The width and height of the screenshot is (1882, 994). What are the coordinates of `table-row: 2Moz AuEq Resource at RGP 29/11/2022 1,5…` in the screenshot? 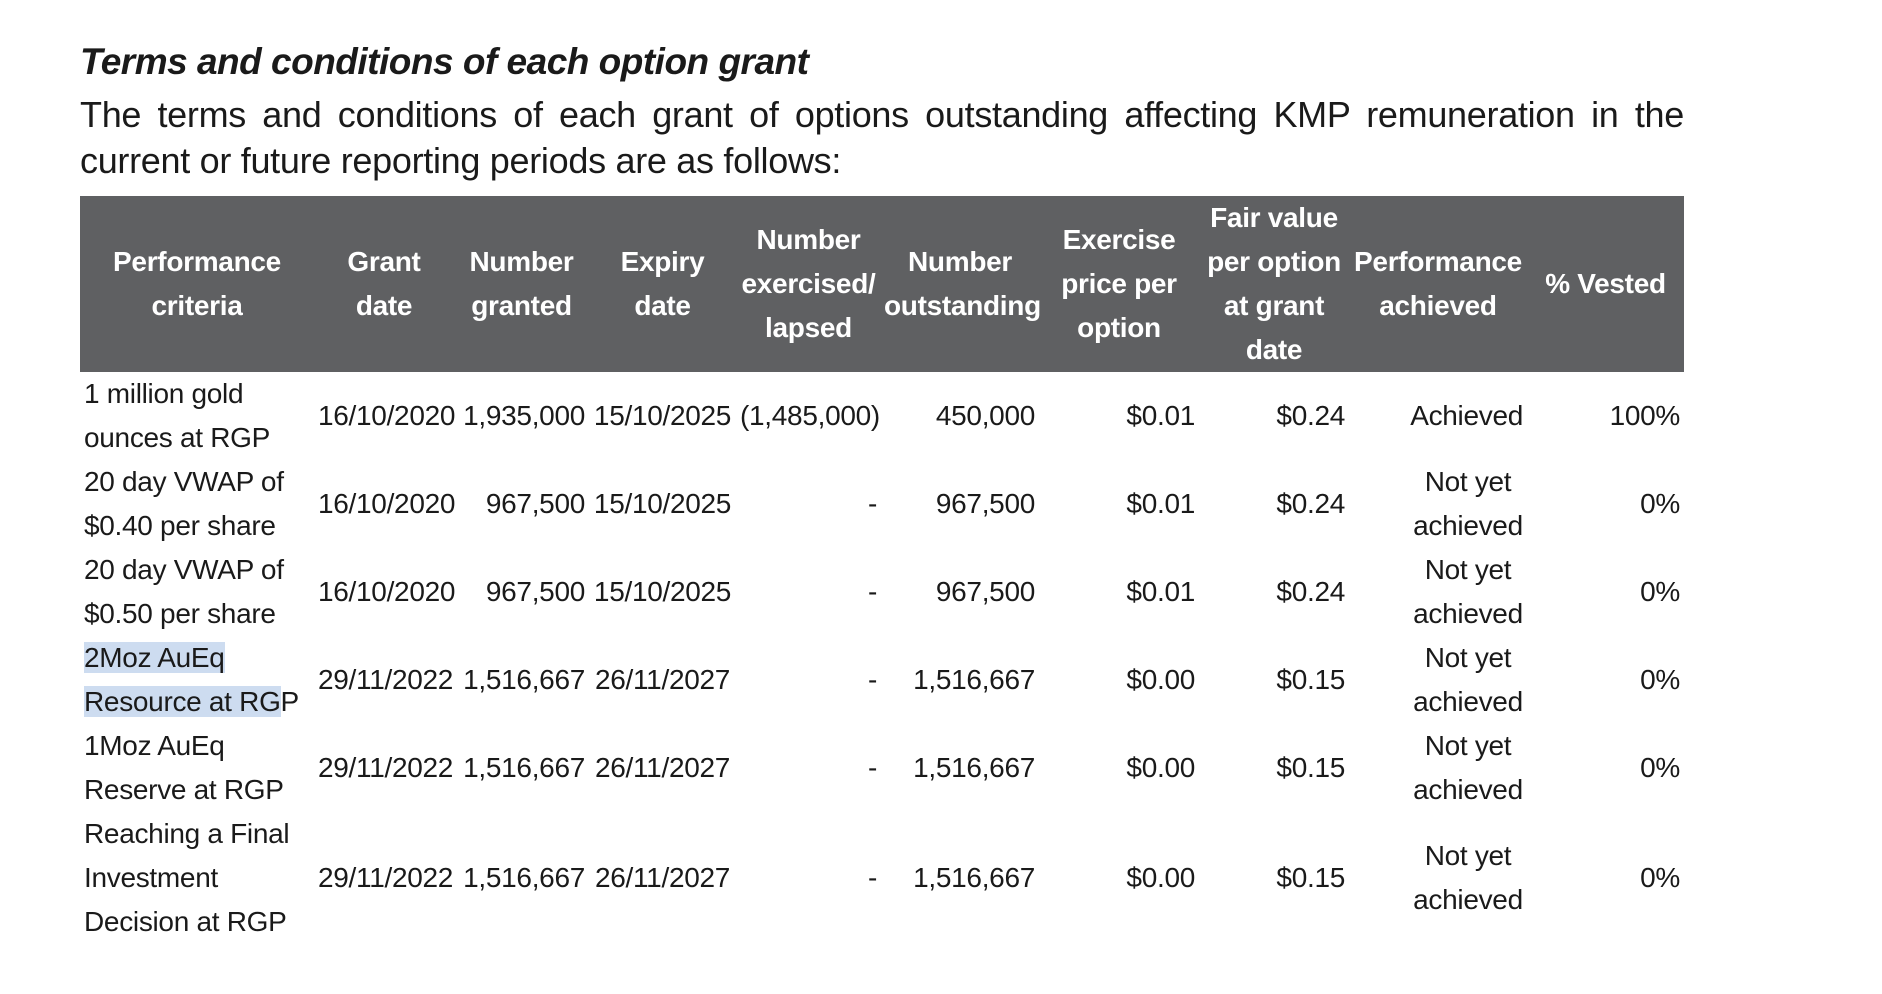 It's located at (882, 680).